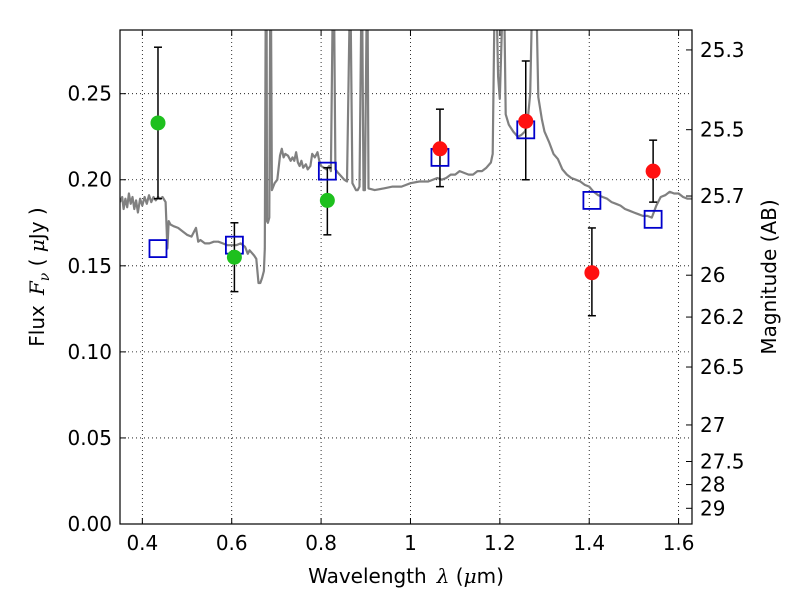 Image resolution: width=800 pixels, height=600 pixels. Describe the element at coordinates (712, 508) in the screenshot. I see `y2-tick-label: 29` at that location.